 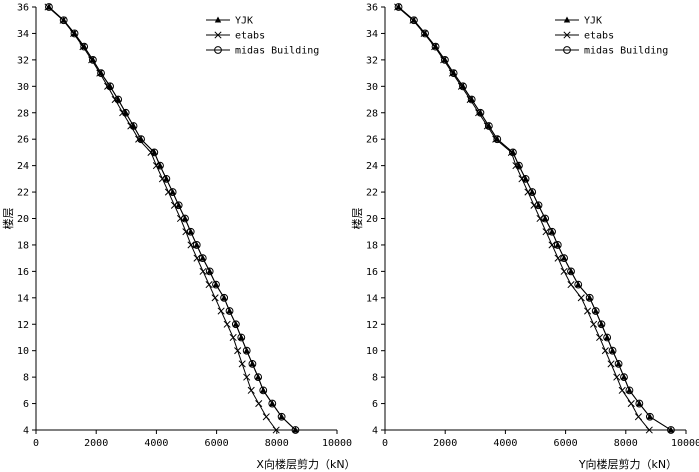 What do you see at coordinates (372, 245) in the screenshot?
I see `y-tick-label: 18` at bounding box center [372, 245].